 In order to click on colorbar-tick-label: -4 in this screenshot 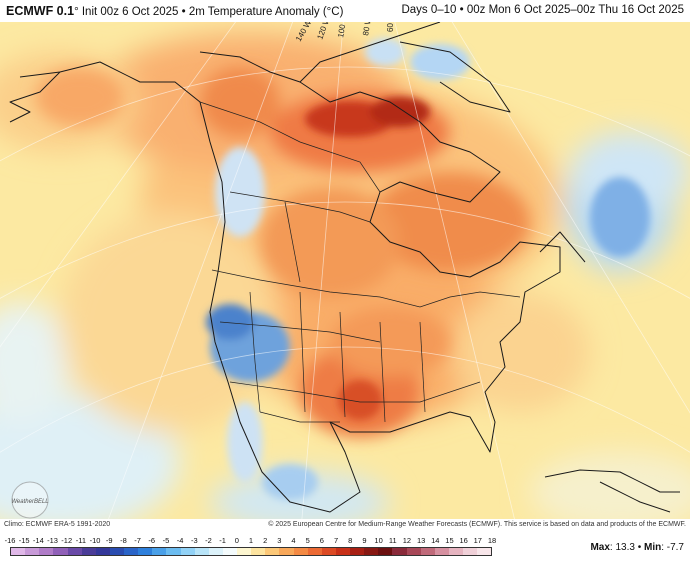, I will do `click(180, 540)`.